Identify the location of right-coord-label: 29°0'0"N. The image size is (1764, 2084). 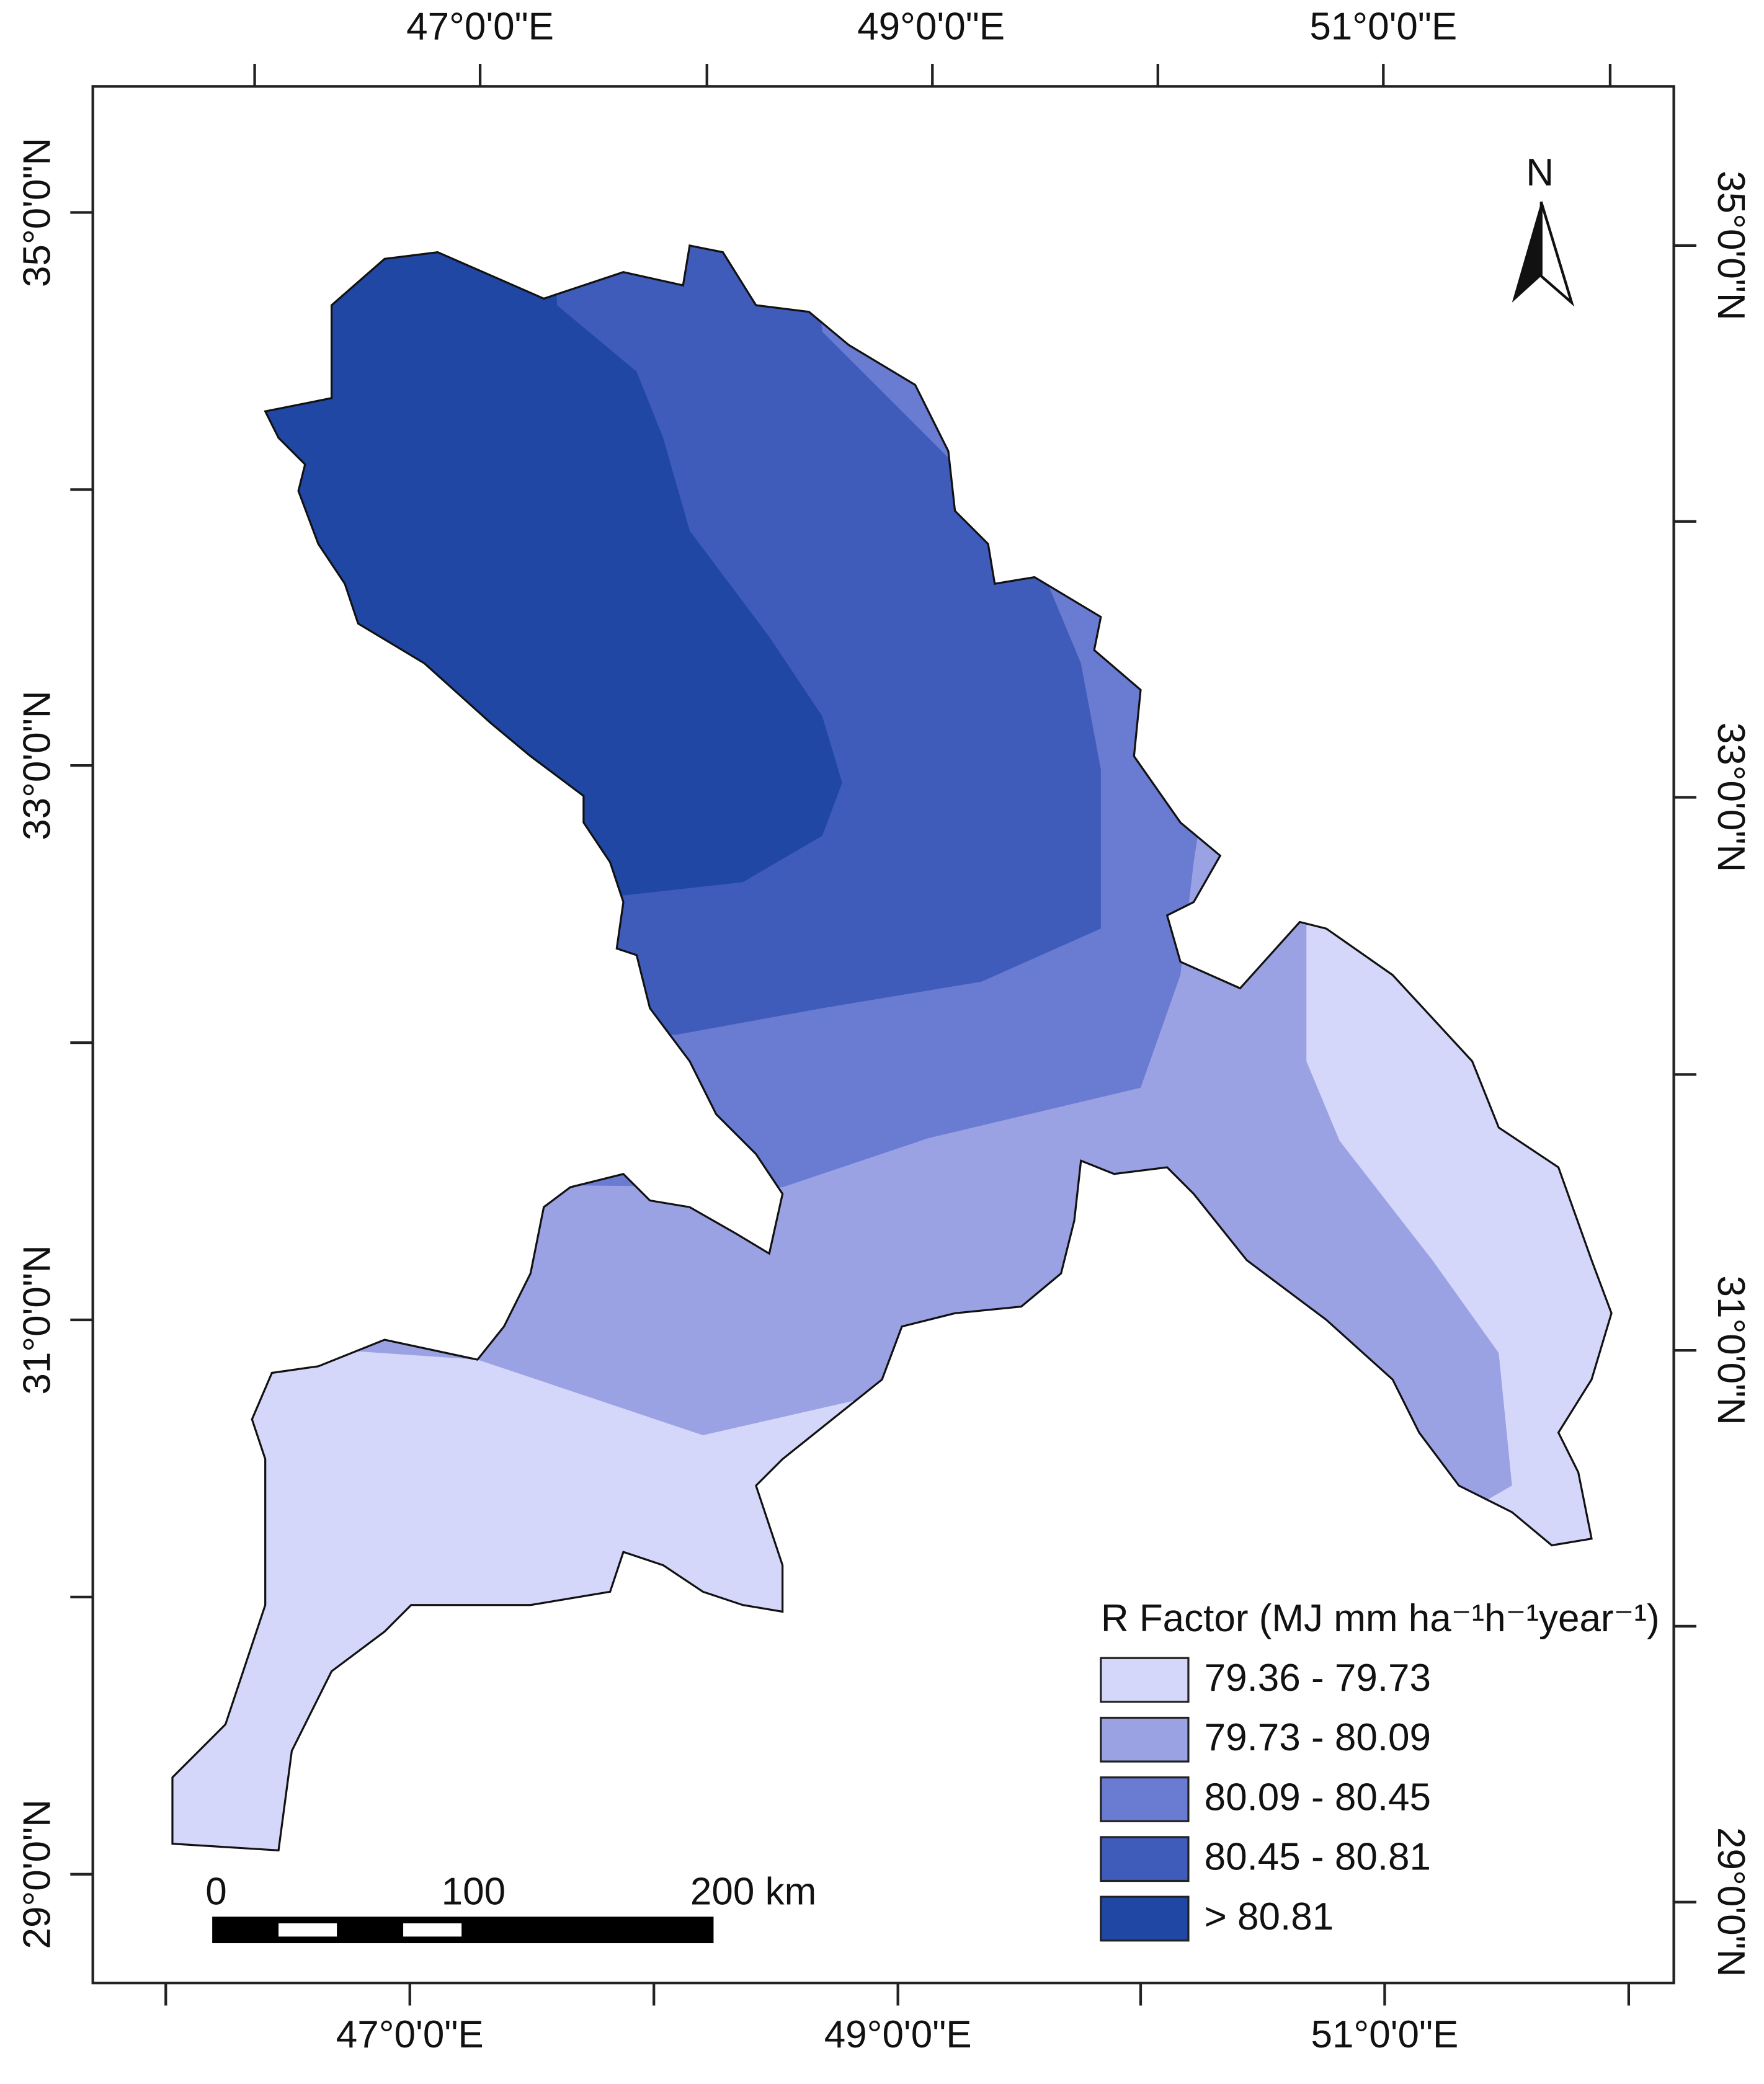
(1730, 1902).